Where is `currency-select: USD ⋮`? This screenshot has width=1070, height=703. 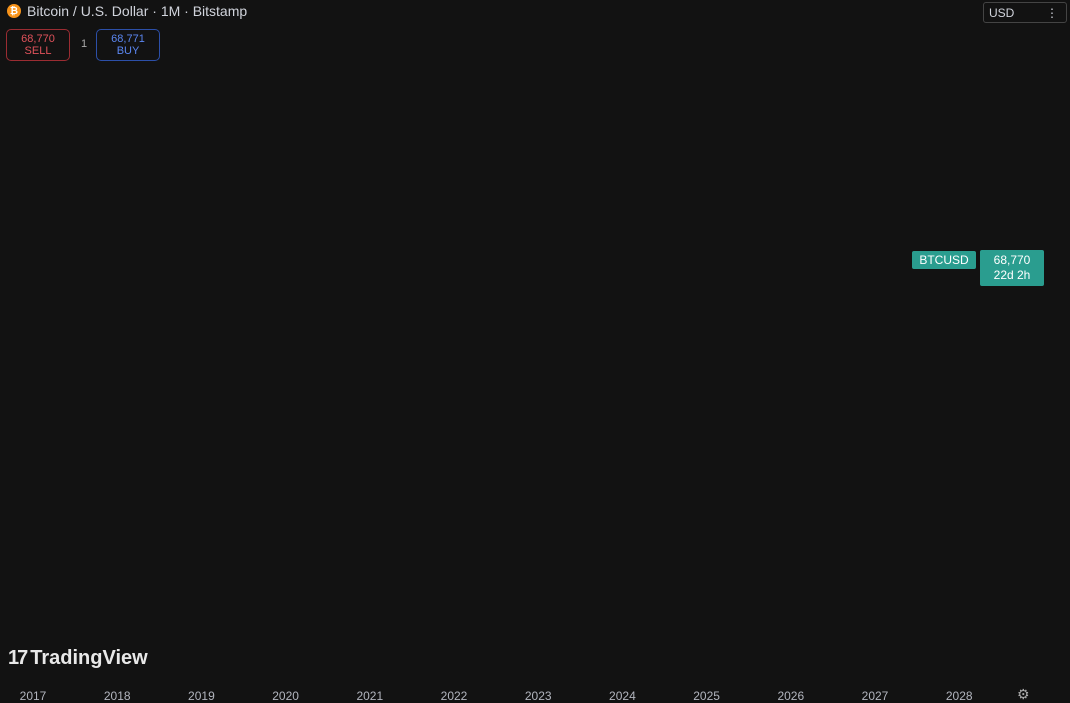
currency-select: USD ⋮ is located at coordinates (1025, 12).